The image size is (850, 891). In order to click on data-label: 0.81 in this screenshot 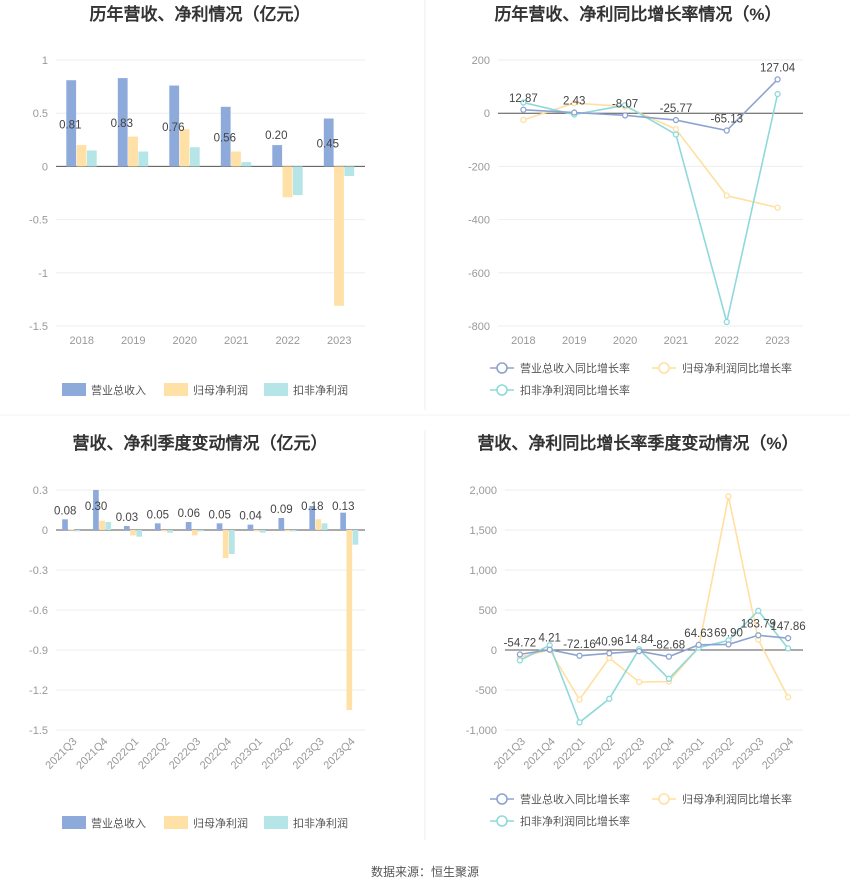, I will do `click(70, 125)`.